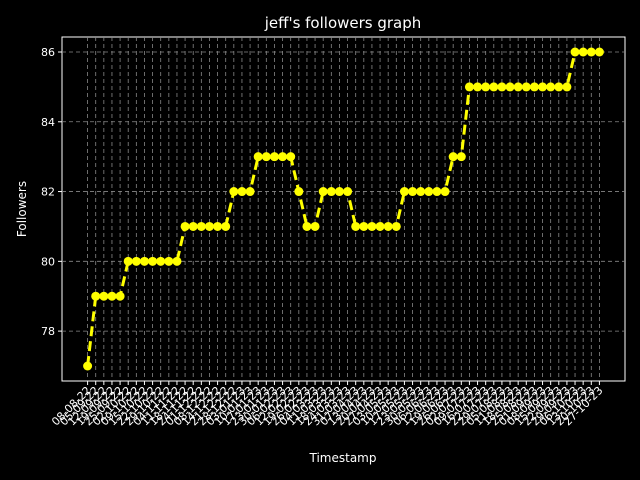 This screenshot has height=480, width=640. I want to click on chart-title: jeff's followers graph, so click(343, 23).